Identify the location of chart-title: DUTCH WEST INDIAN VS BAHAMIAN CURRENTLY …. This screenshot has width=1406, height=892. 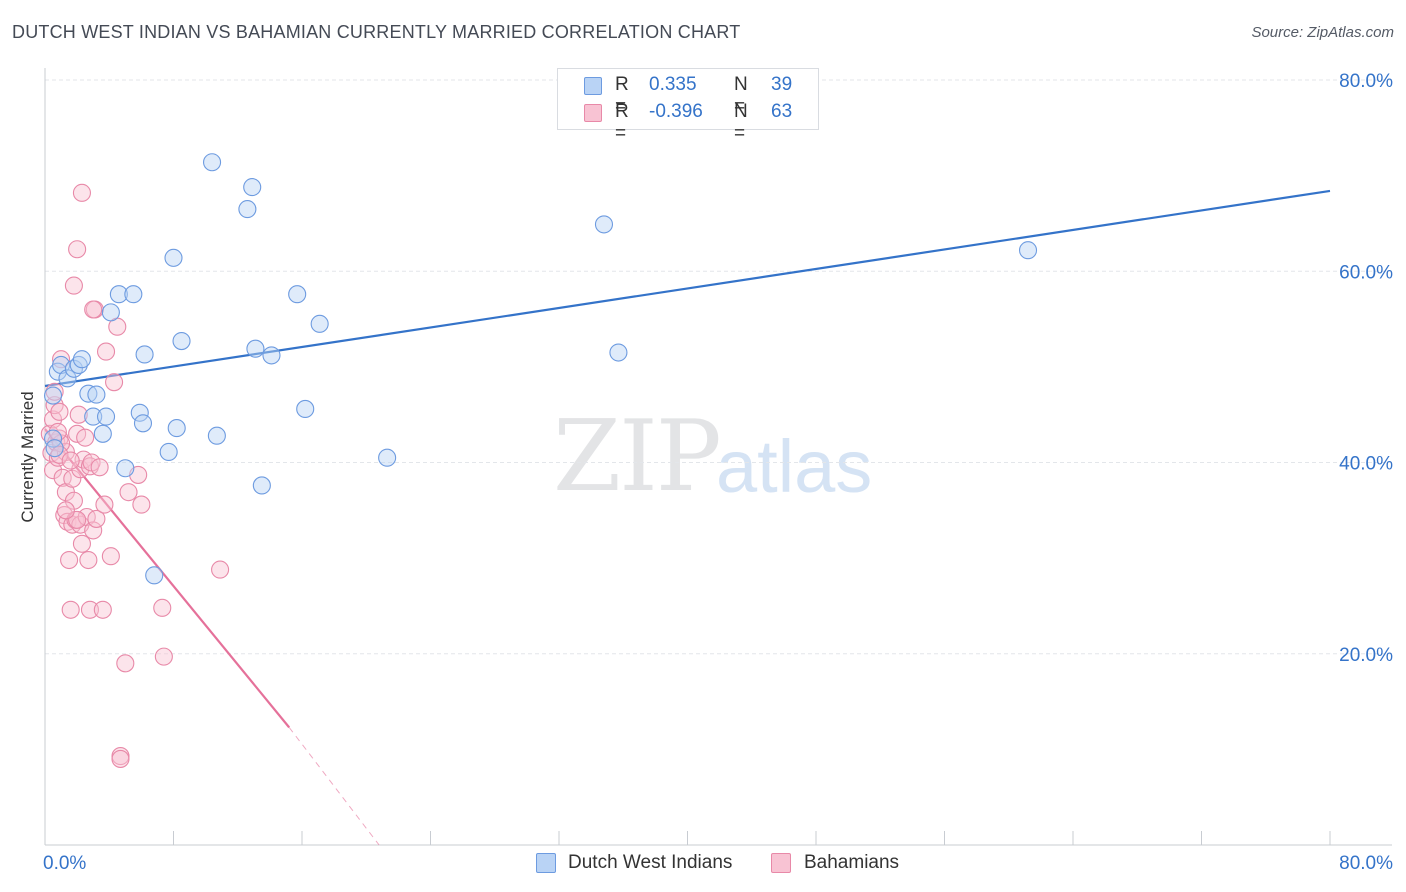
(376, 32).